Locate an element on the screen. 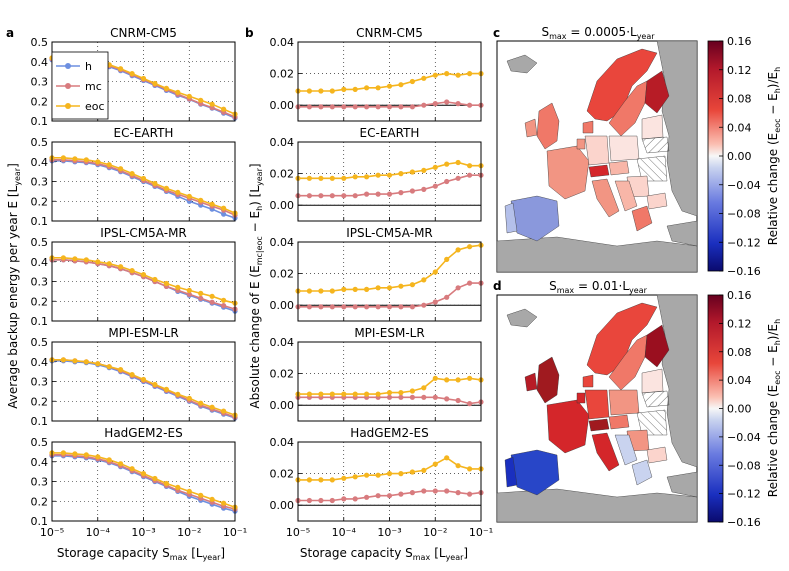 The width and height of the screenshot is (789, 571). subplot-b-4: MPI-ESM-LR 0.00 0.02 0.04 is located at coordinates (377, 374).